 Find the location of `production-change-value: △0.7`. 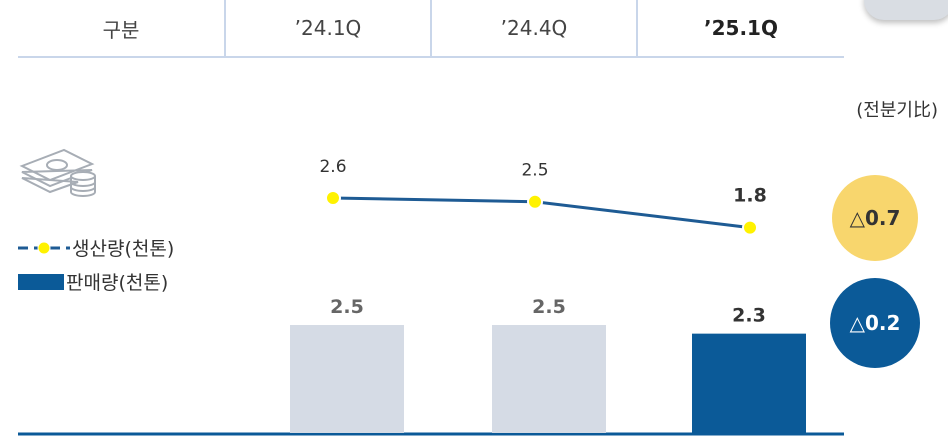

production-change-value: △0.7 is located at coordinates (875, 218).